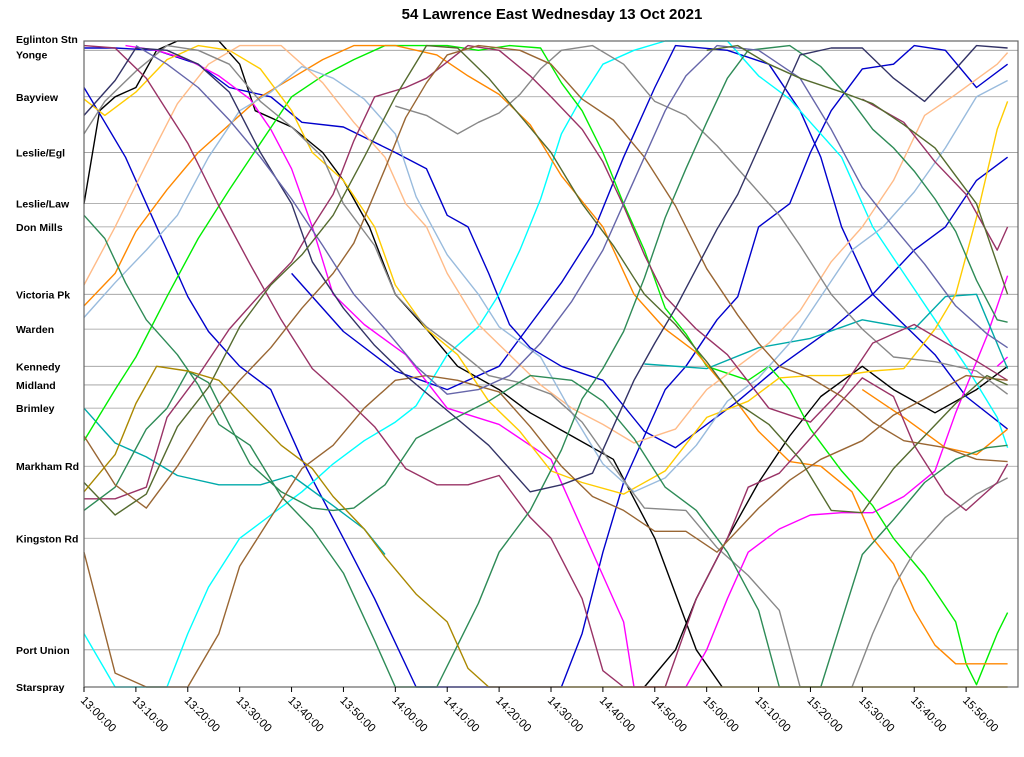  What do you see at coordinates (47, 467) in the screenshot?
I see `stop-label: Markham Rd` at bounding box center [47, 467].